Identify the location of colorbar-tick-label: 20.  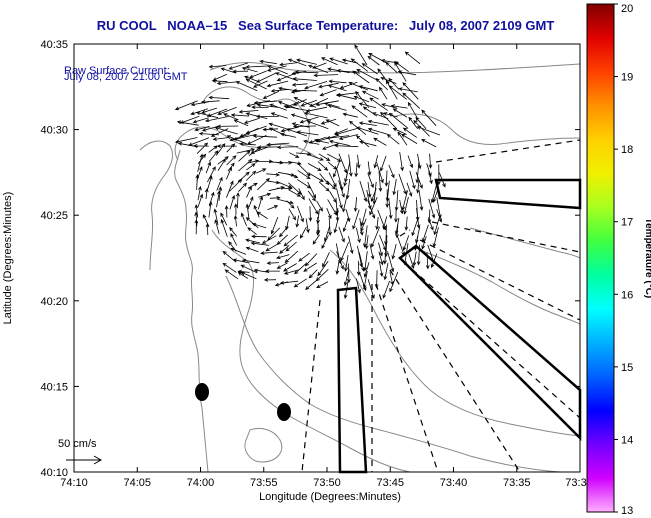
(627, 9).